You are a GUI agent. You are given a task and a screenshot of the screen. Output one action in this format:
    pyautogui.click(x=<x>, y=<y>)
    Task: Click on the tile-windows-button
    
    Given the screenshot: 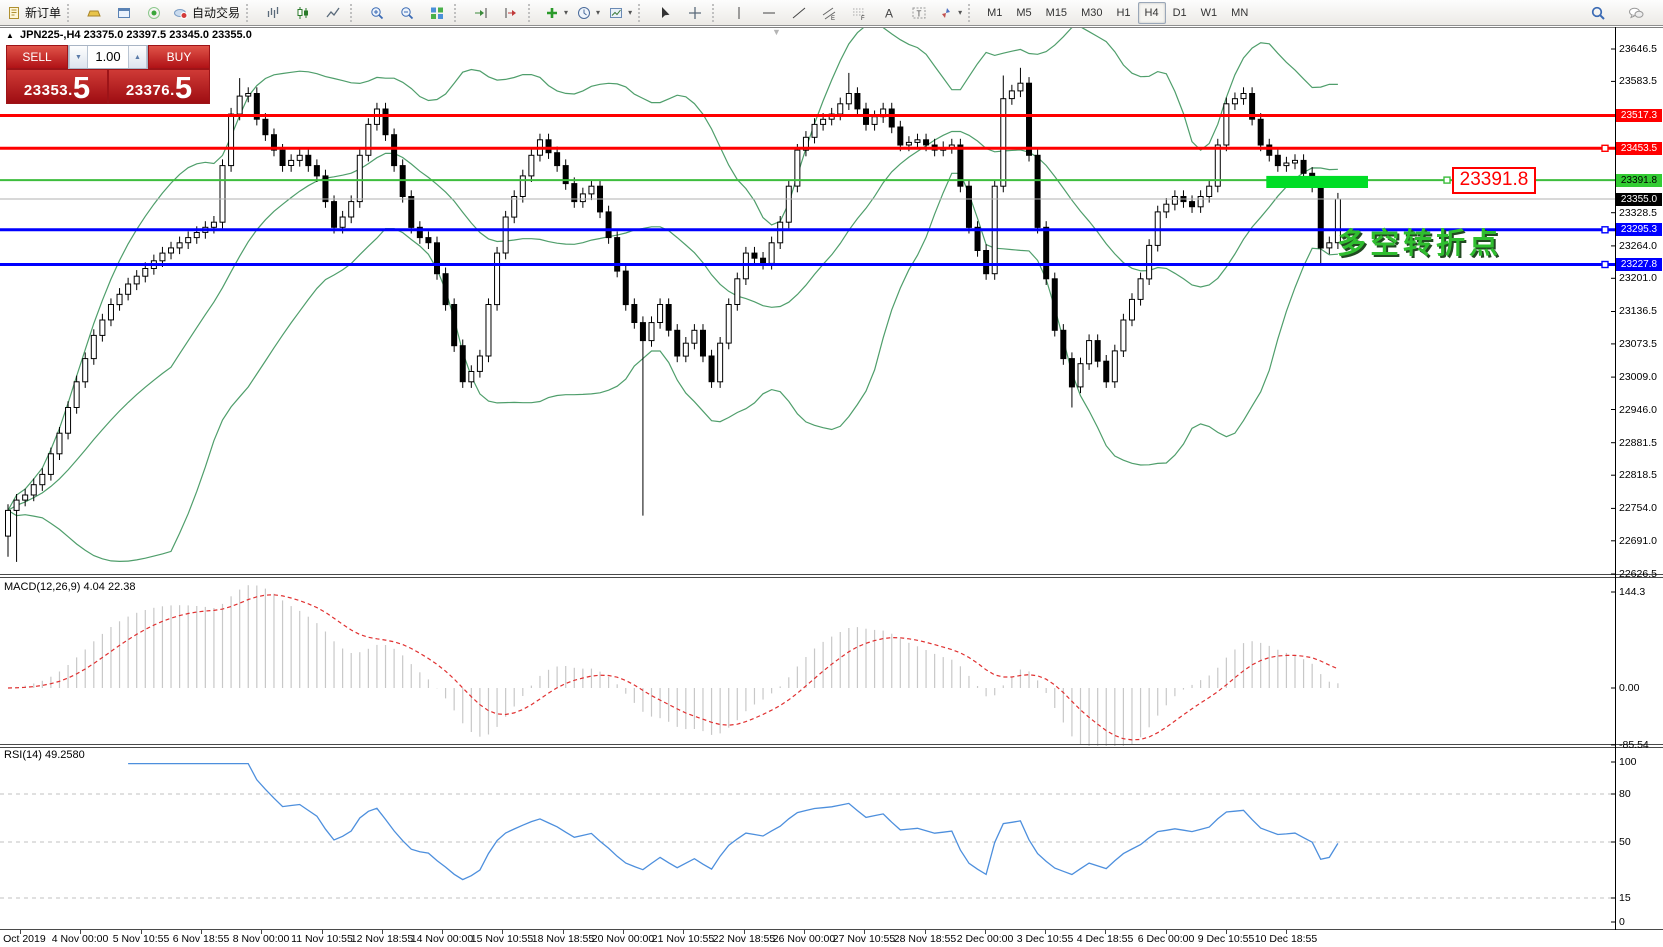 What is the action you would take?
    pyautogui.click(x=437, y=13)
    